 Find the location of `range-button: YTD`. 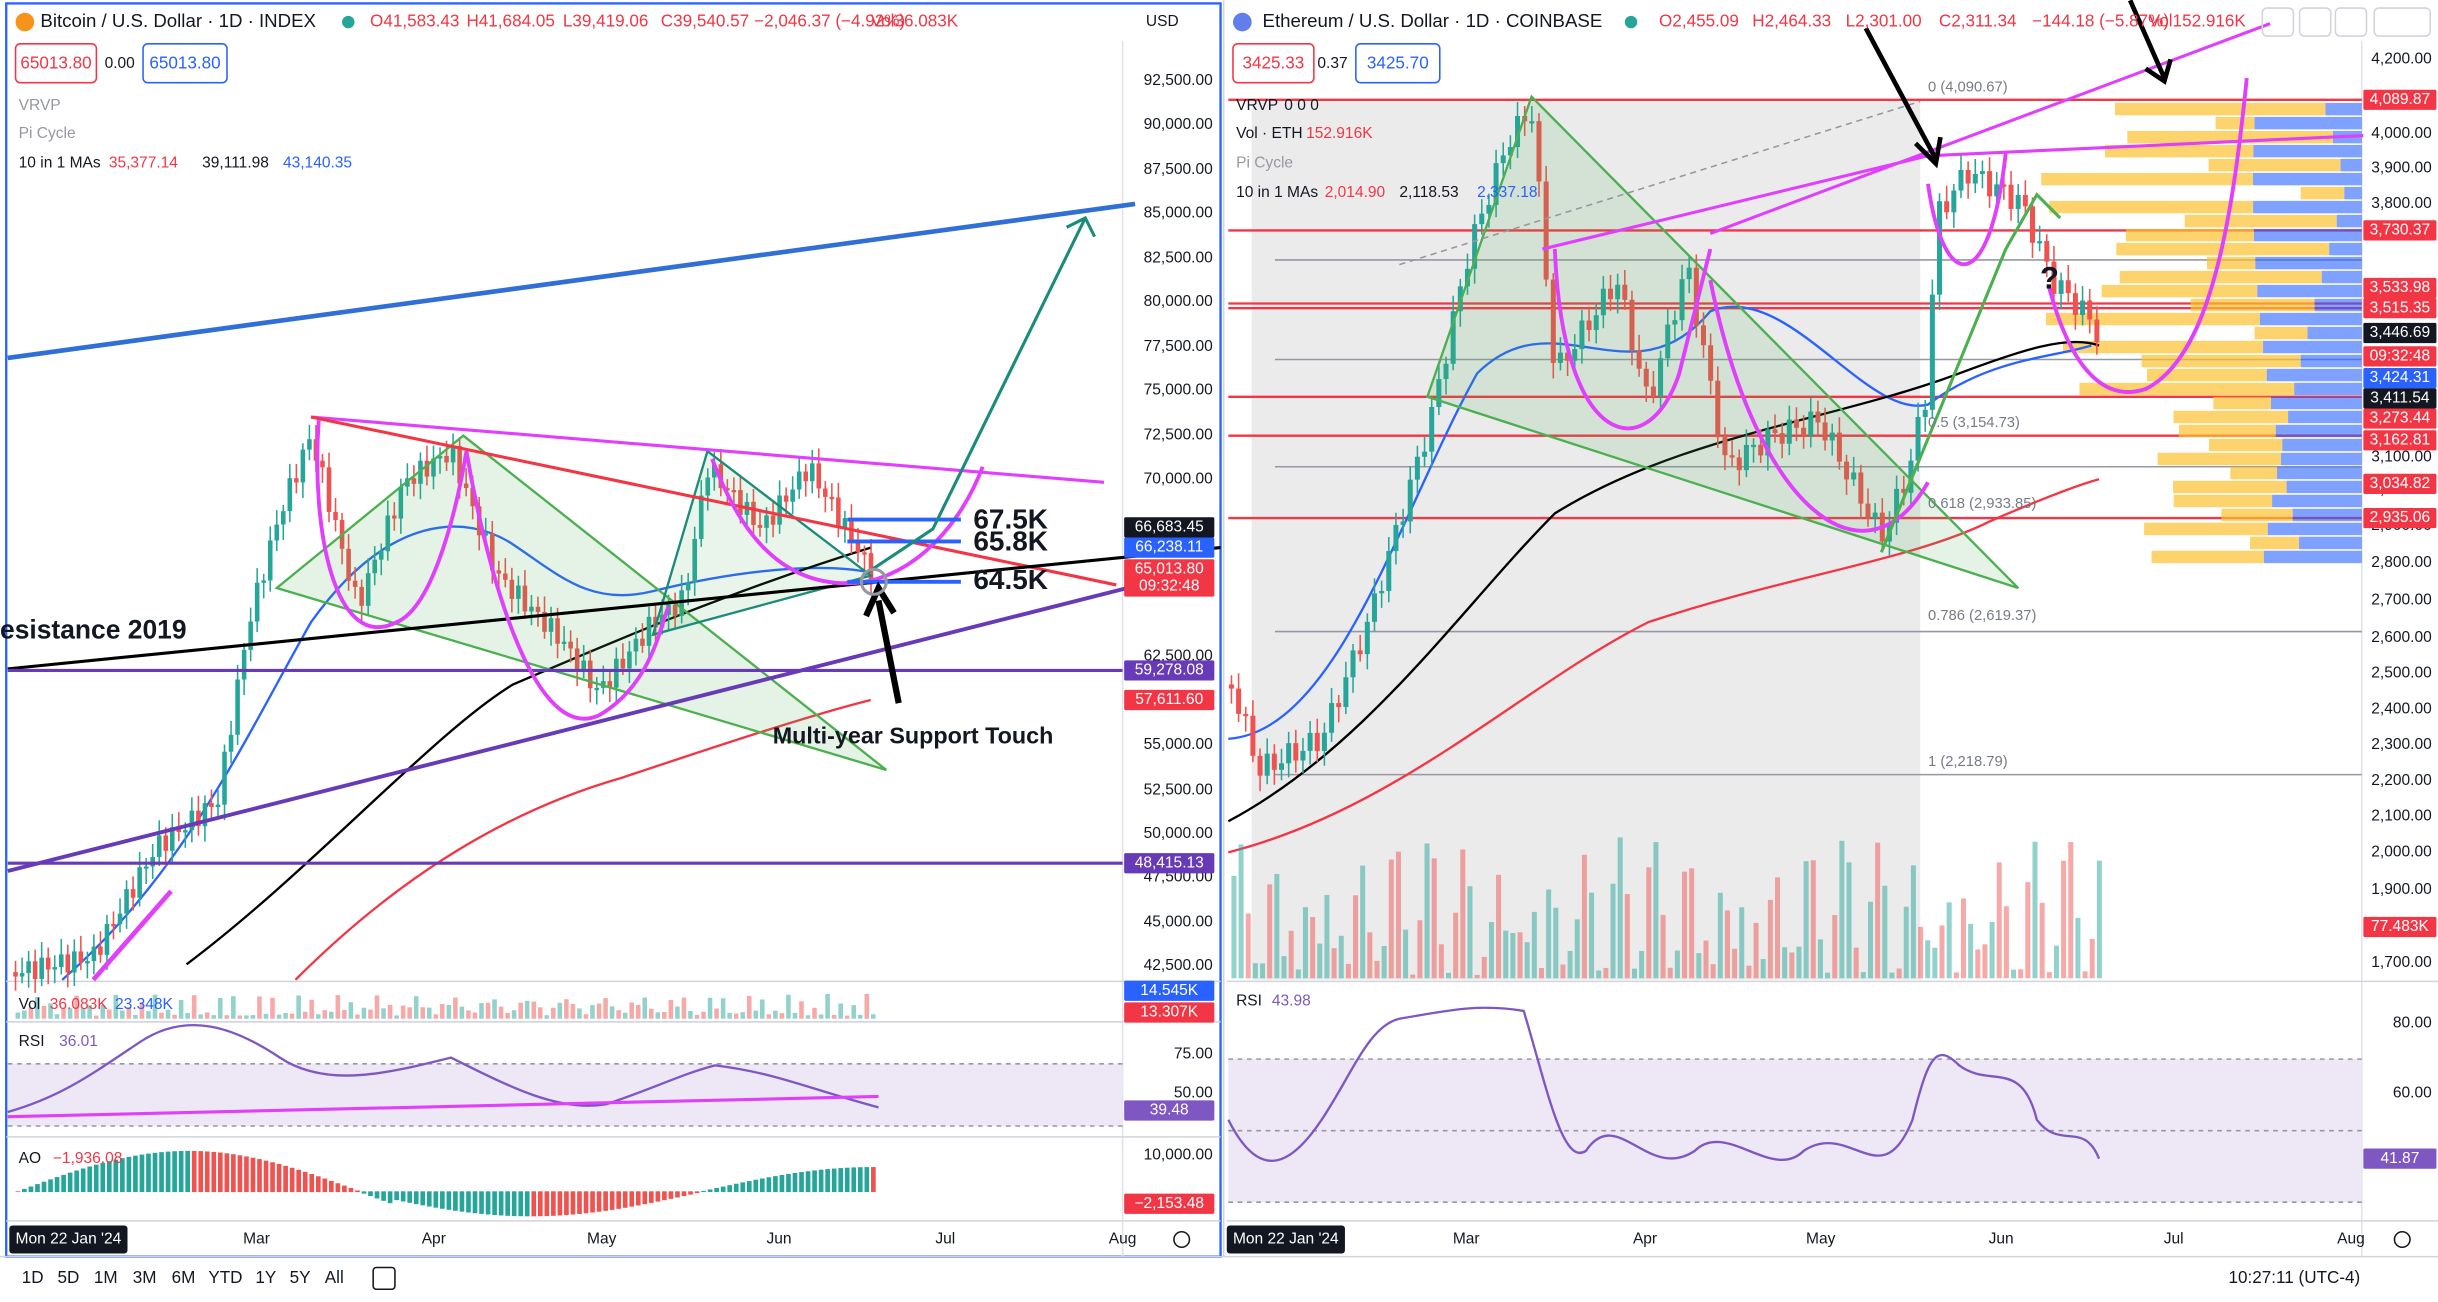

range-button: YTD is located at coordinates (225, 1277).